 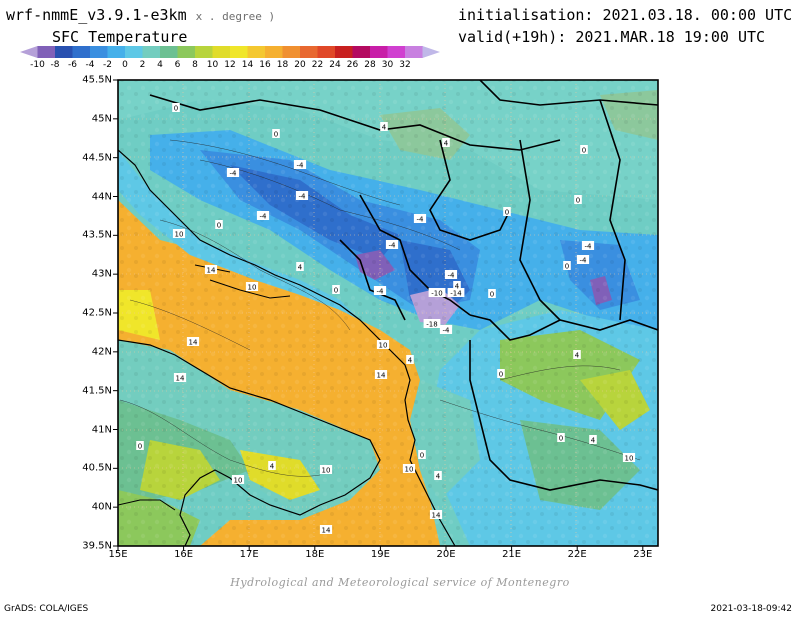 What do you see at coordinates (249, 554) in the screenshot?
I see `longitude-label: 17E` at bounding box center [249, 554].